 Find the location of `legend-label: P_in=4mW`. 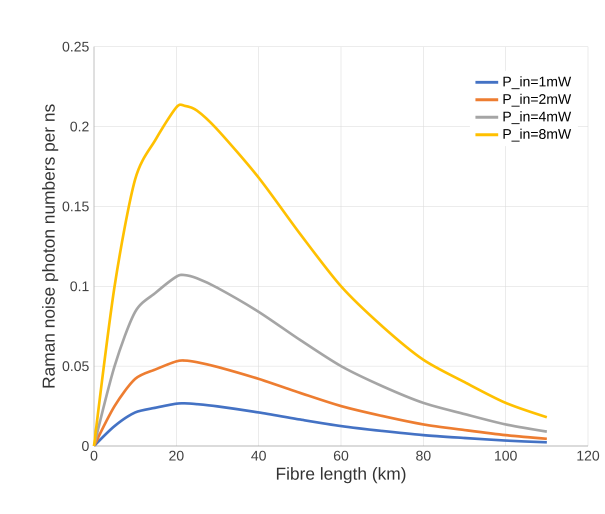

legend-label: P_in=4mW is located at coordinates (537, 117).